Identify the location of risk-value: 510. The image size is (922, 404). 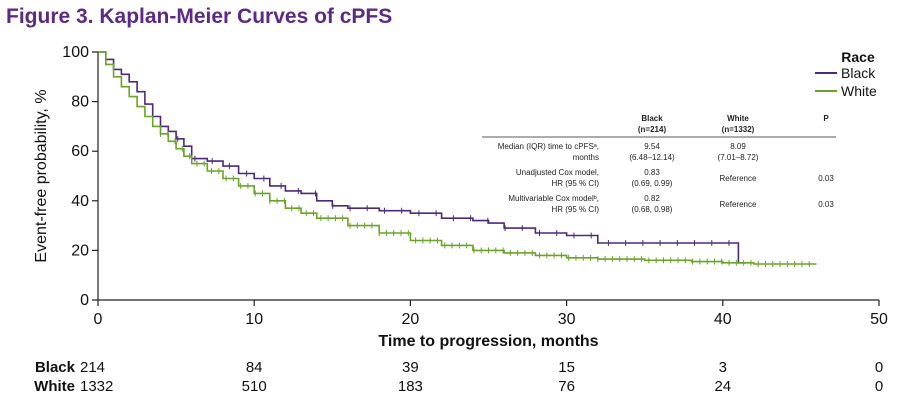
(254, 386).